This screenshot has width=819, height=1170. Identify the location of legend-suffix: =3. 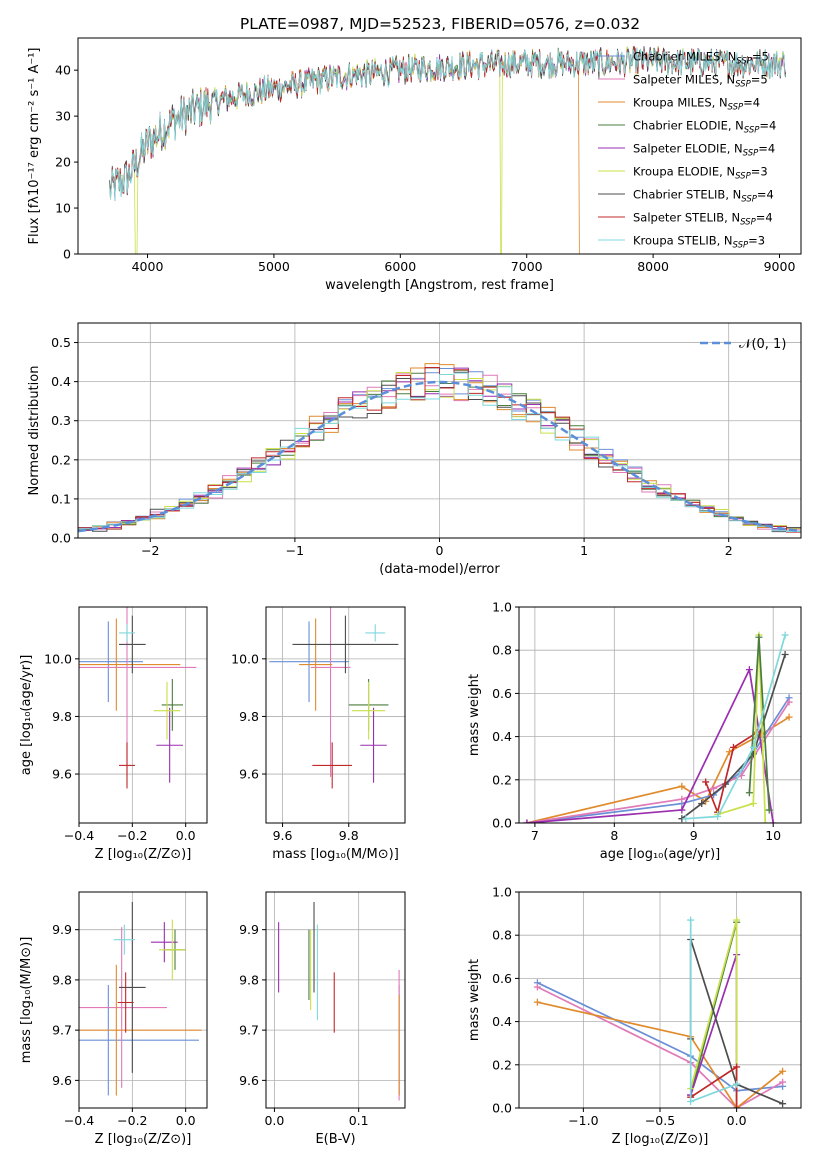
(759, 172).